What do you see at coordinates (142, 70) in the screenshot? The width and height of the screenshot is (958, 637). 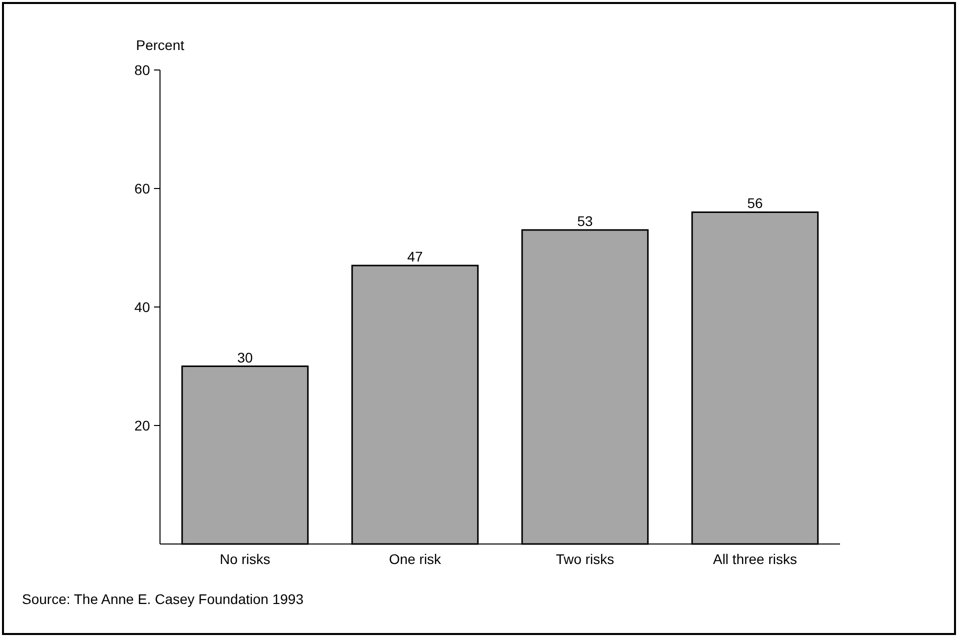 I see `y-tick-label: 80` at bounding box center [142, 70].